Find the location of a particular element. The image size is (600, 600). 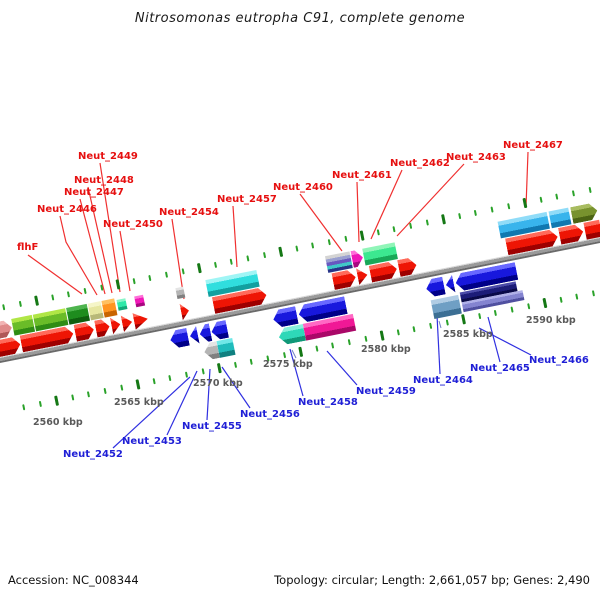

gene-label: Neut_2449 is located at coordinates (108, 156).